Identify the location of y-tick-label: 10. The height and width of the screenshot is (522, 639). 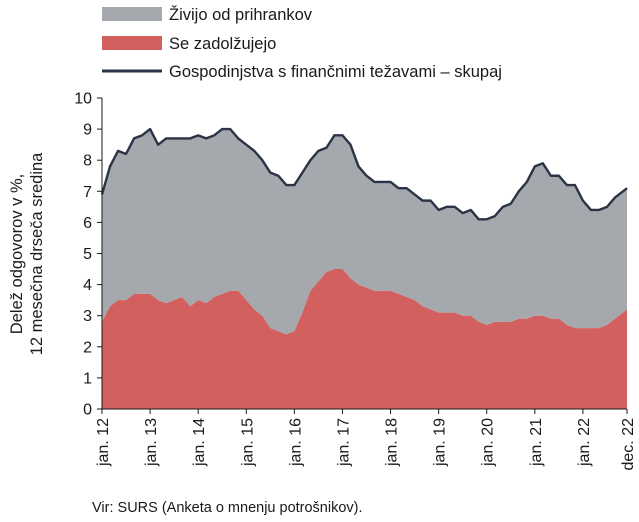
(83, 99).